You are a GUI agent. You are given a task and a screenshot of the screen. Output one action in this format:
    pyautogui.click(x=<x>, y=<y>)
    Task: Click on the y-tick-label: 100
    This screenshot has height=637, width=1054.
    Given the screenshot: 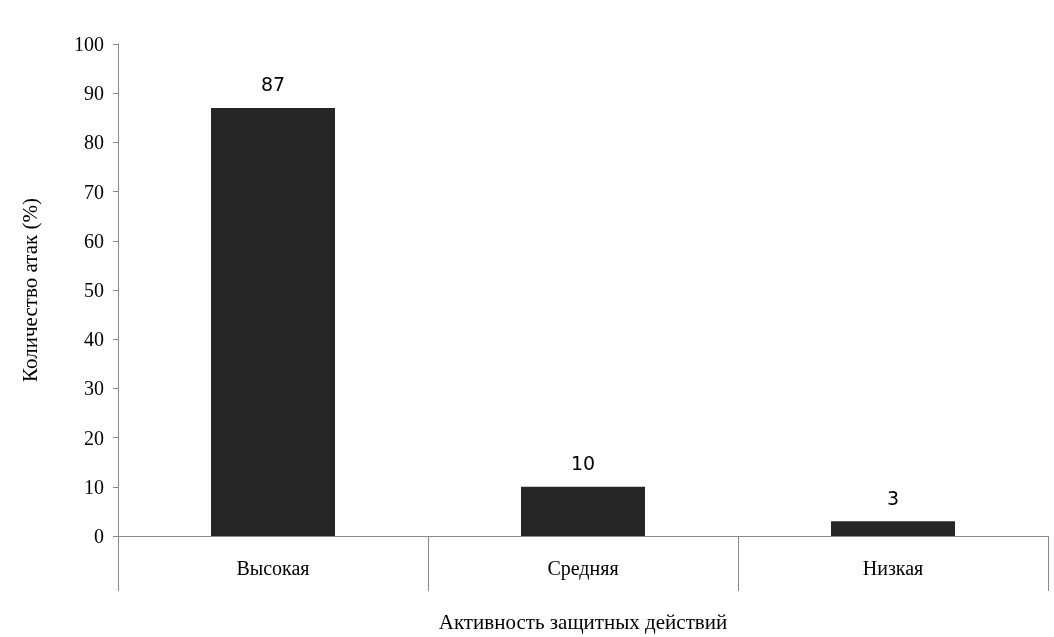 What is the action you would take?
    pyautogui.click(x=89, y=44)
    